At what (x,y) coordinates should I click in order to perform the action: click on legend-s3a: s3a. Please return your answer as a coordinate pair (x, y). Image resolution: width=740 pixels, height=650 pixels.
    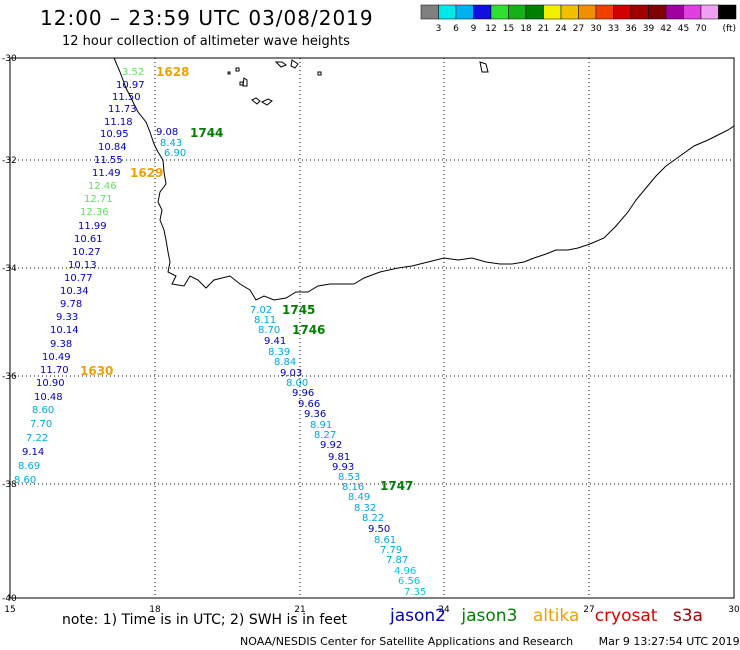
    Looking at the image, I should click on (687, 616).